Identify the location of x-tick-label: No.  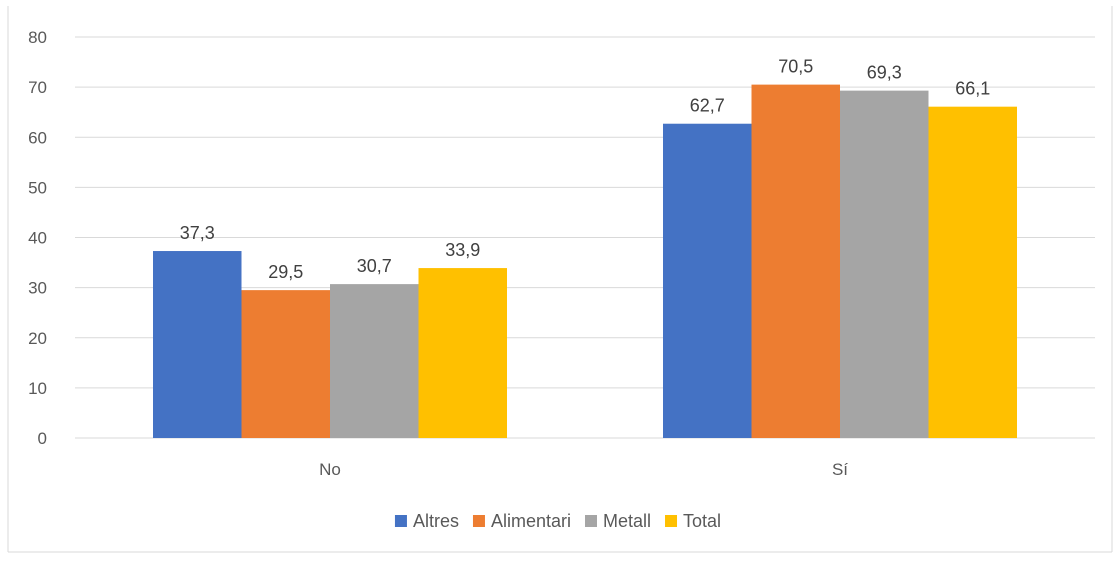
(330, 469).